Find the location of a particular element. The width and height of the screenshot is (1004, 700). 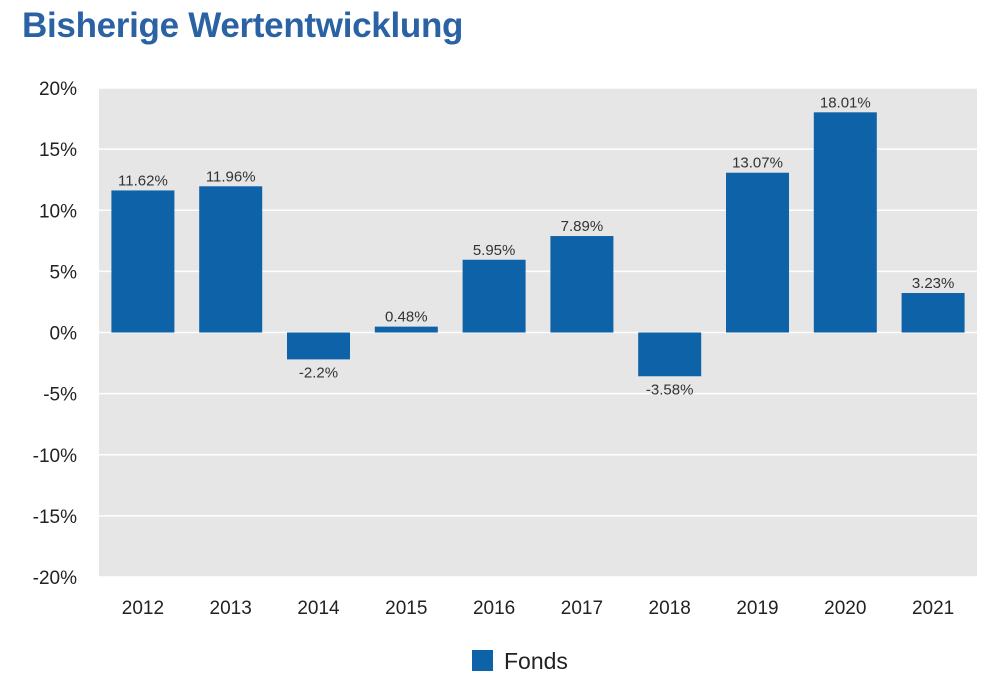

data-label-2015: 0.48% is located at coordinates (406, 317).